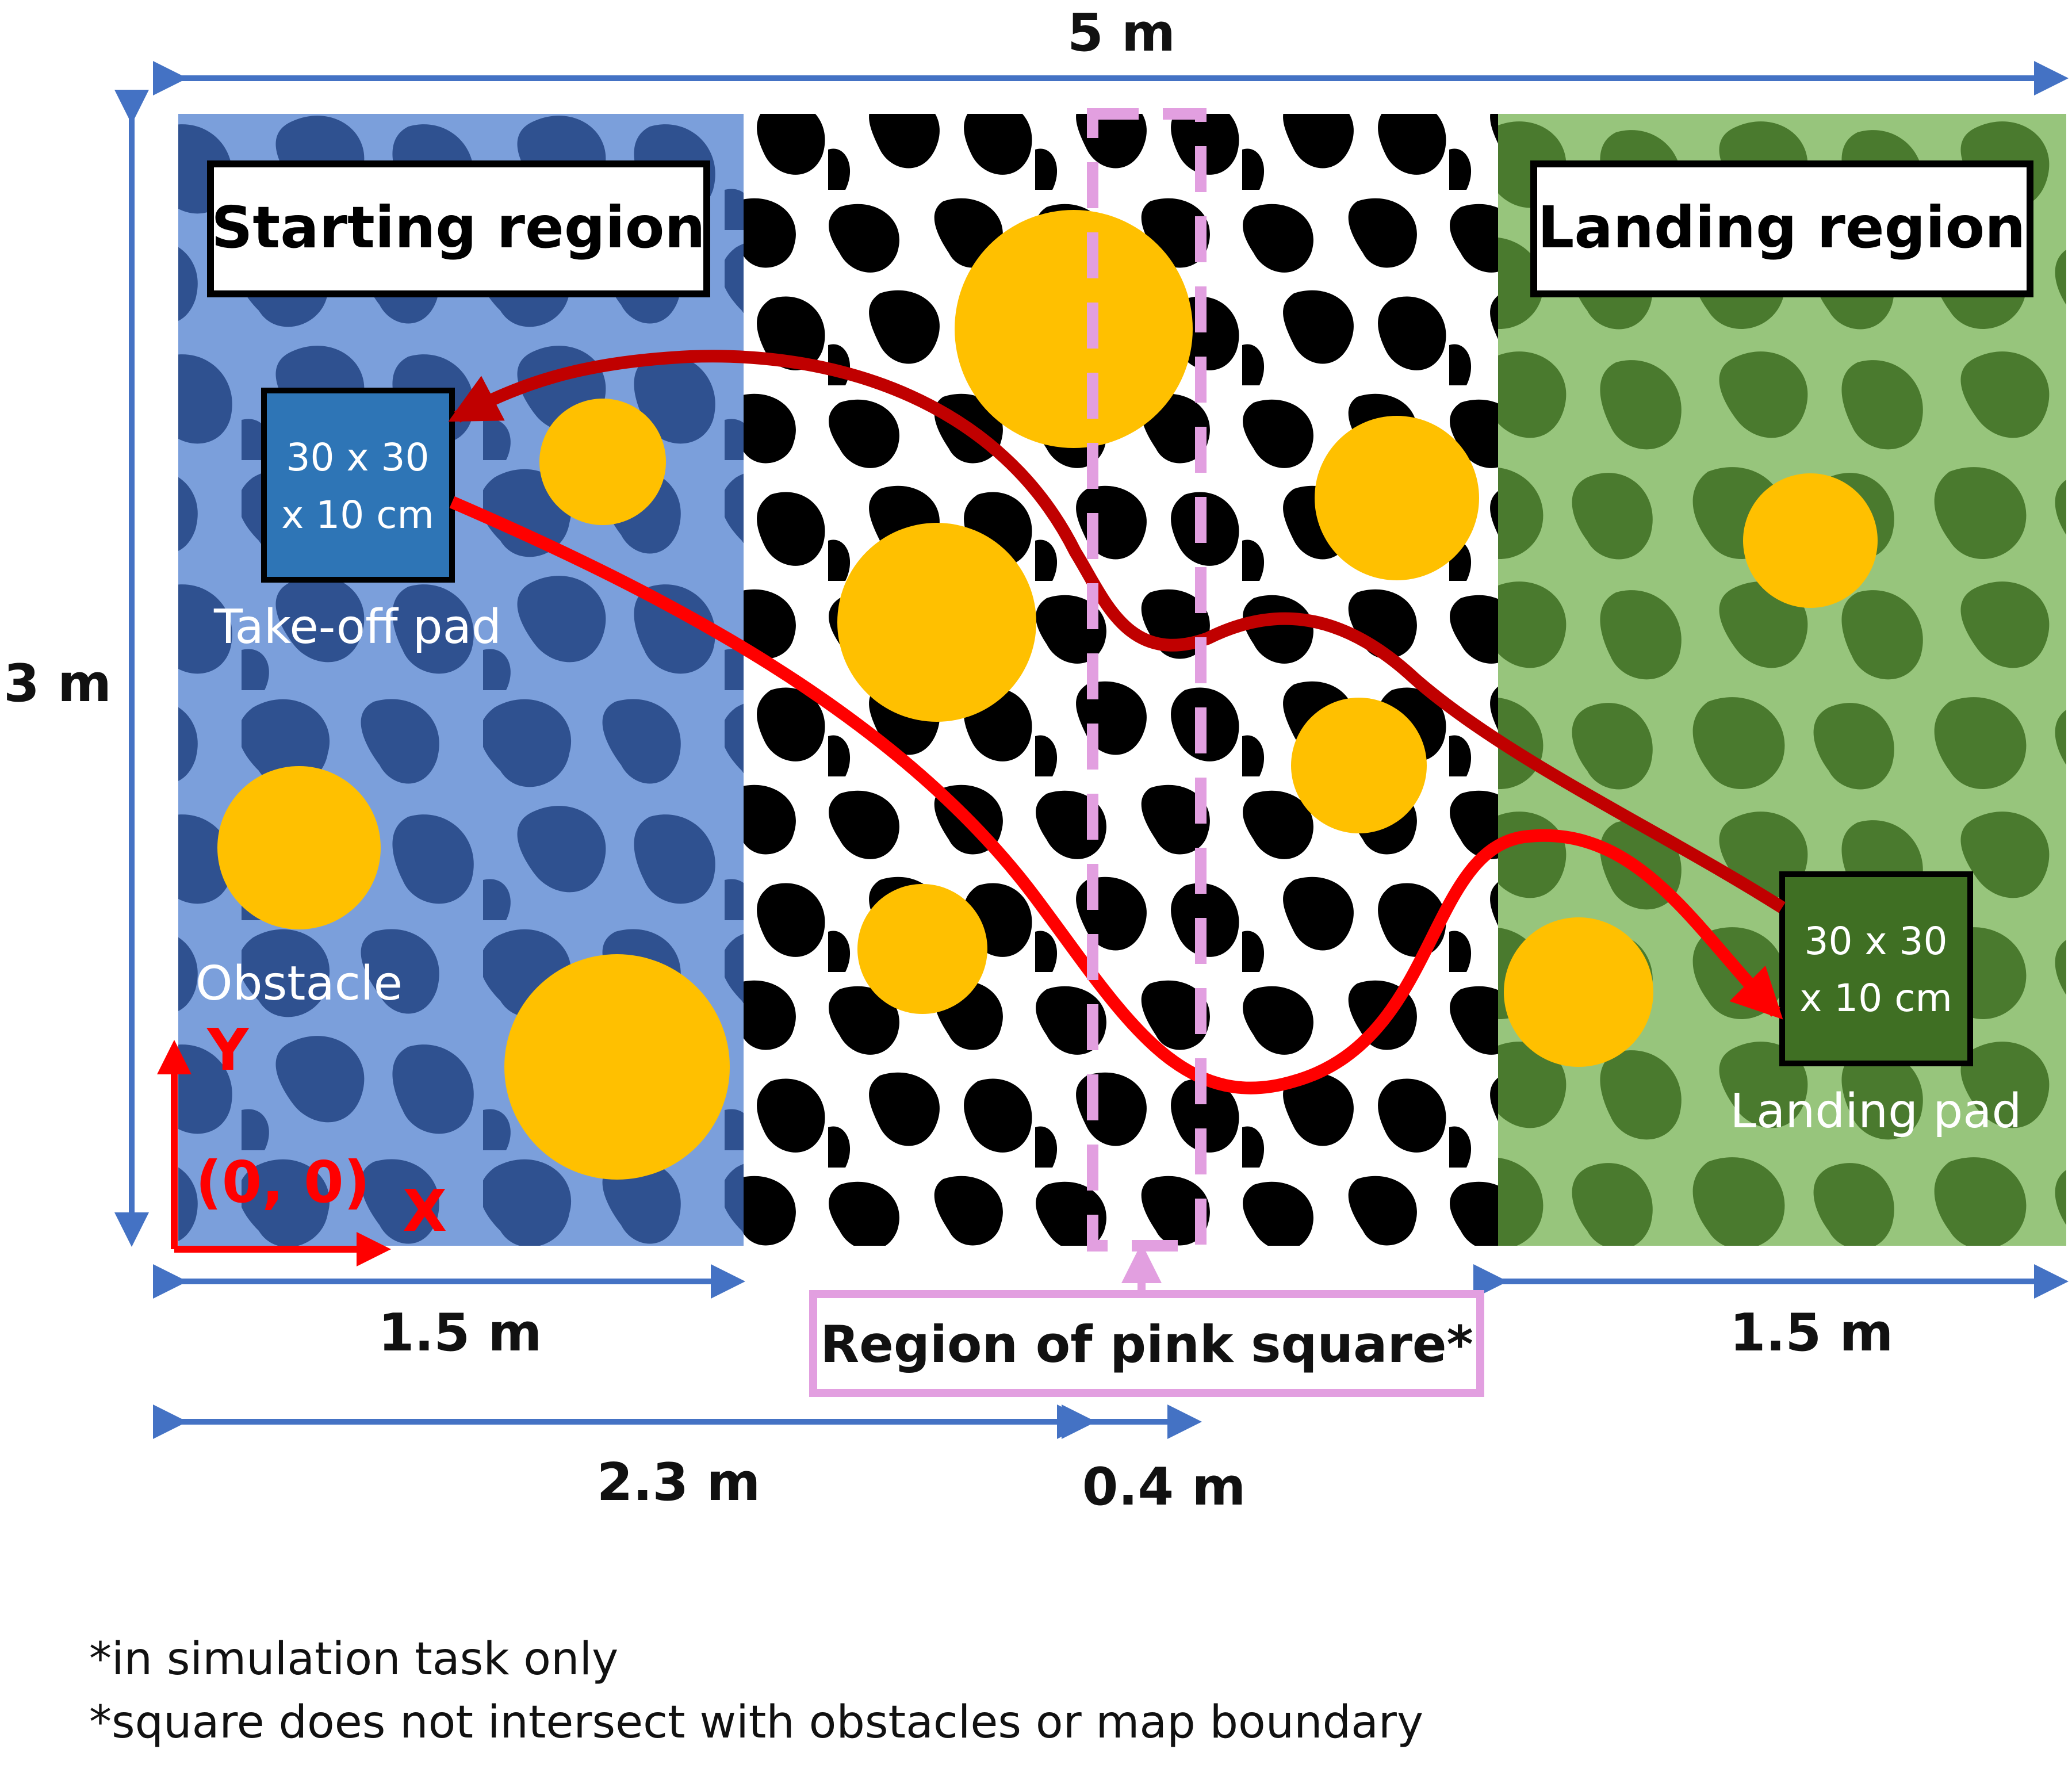  I want to click on pink-square-label: Region of pink square*, so click(1146, 1344).